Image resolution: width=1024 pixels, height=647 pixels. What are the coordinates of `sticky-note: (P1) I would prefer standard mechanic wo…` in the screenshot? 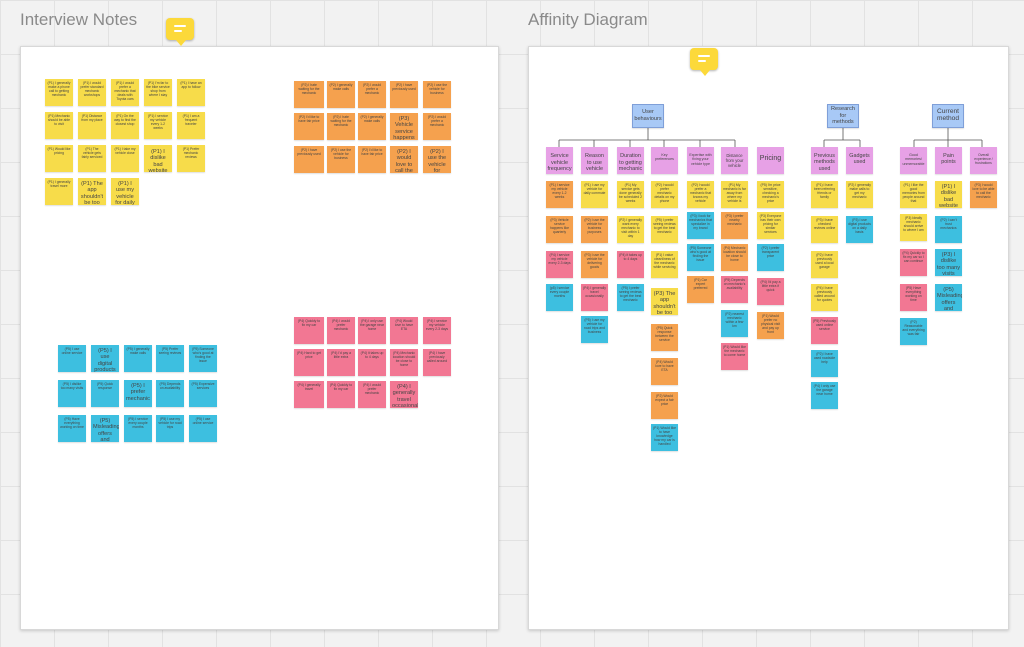 It's located at (92, 92).